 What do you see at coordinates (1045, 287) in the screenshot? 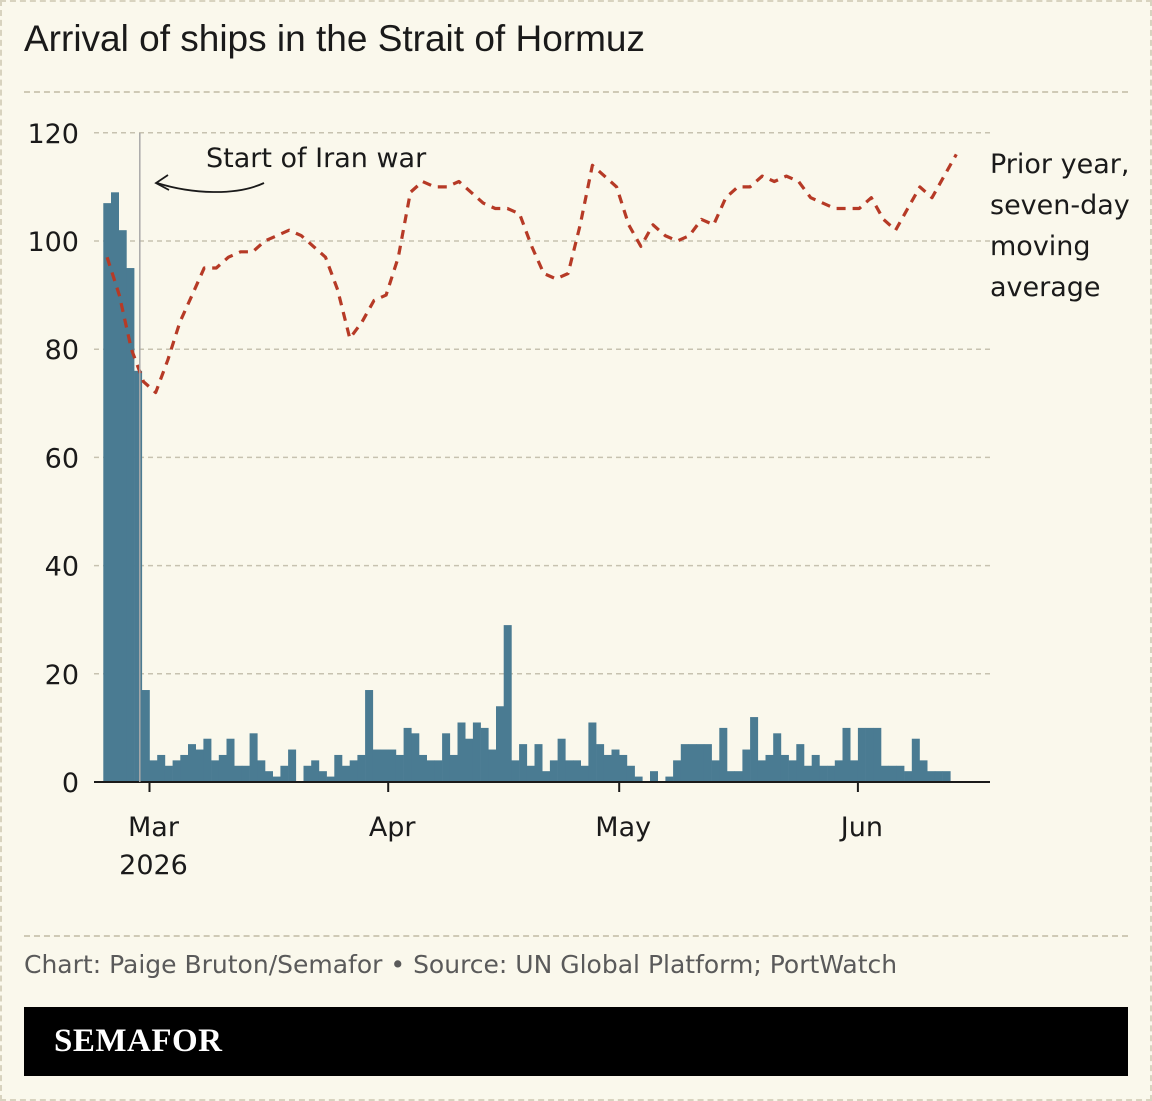
I see `series-label-line: average` at bounding box center [1045, 287].